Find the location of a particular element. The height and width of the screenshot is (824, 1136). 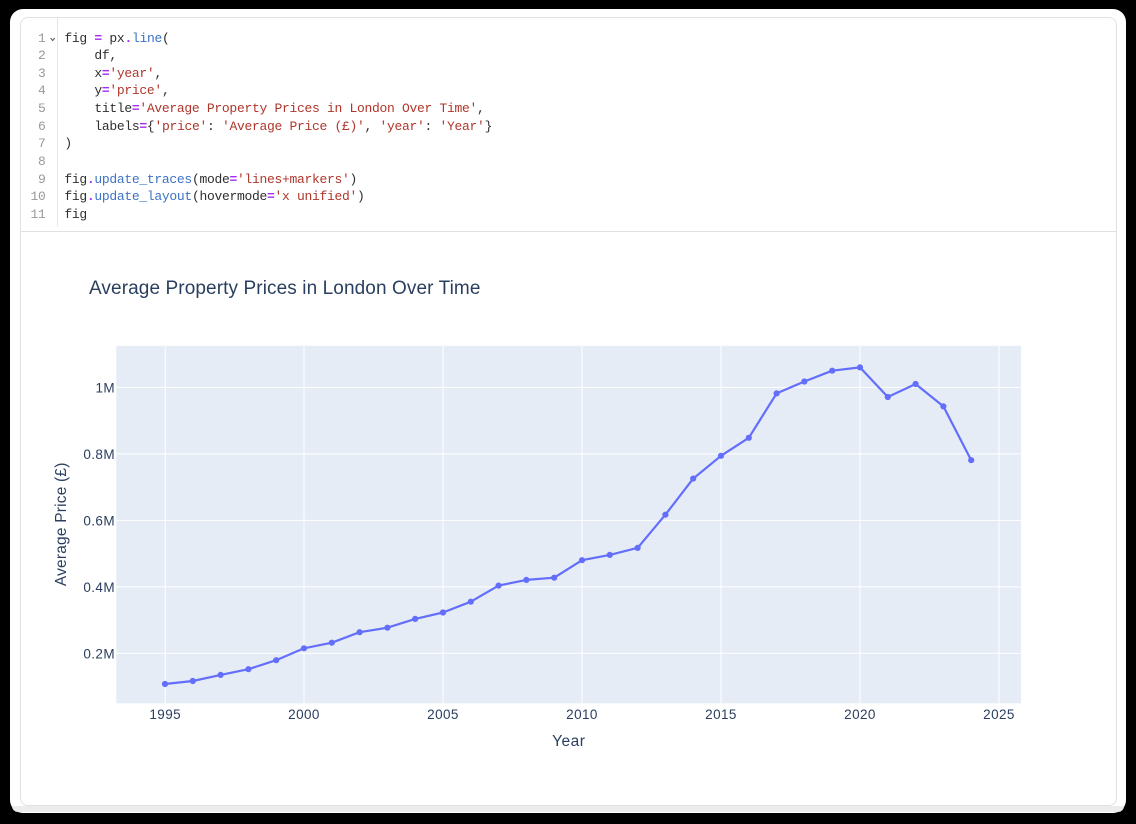

svg-text: 0.2M is located at coordinates (99, 653).